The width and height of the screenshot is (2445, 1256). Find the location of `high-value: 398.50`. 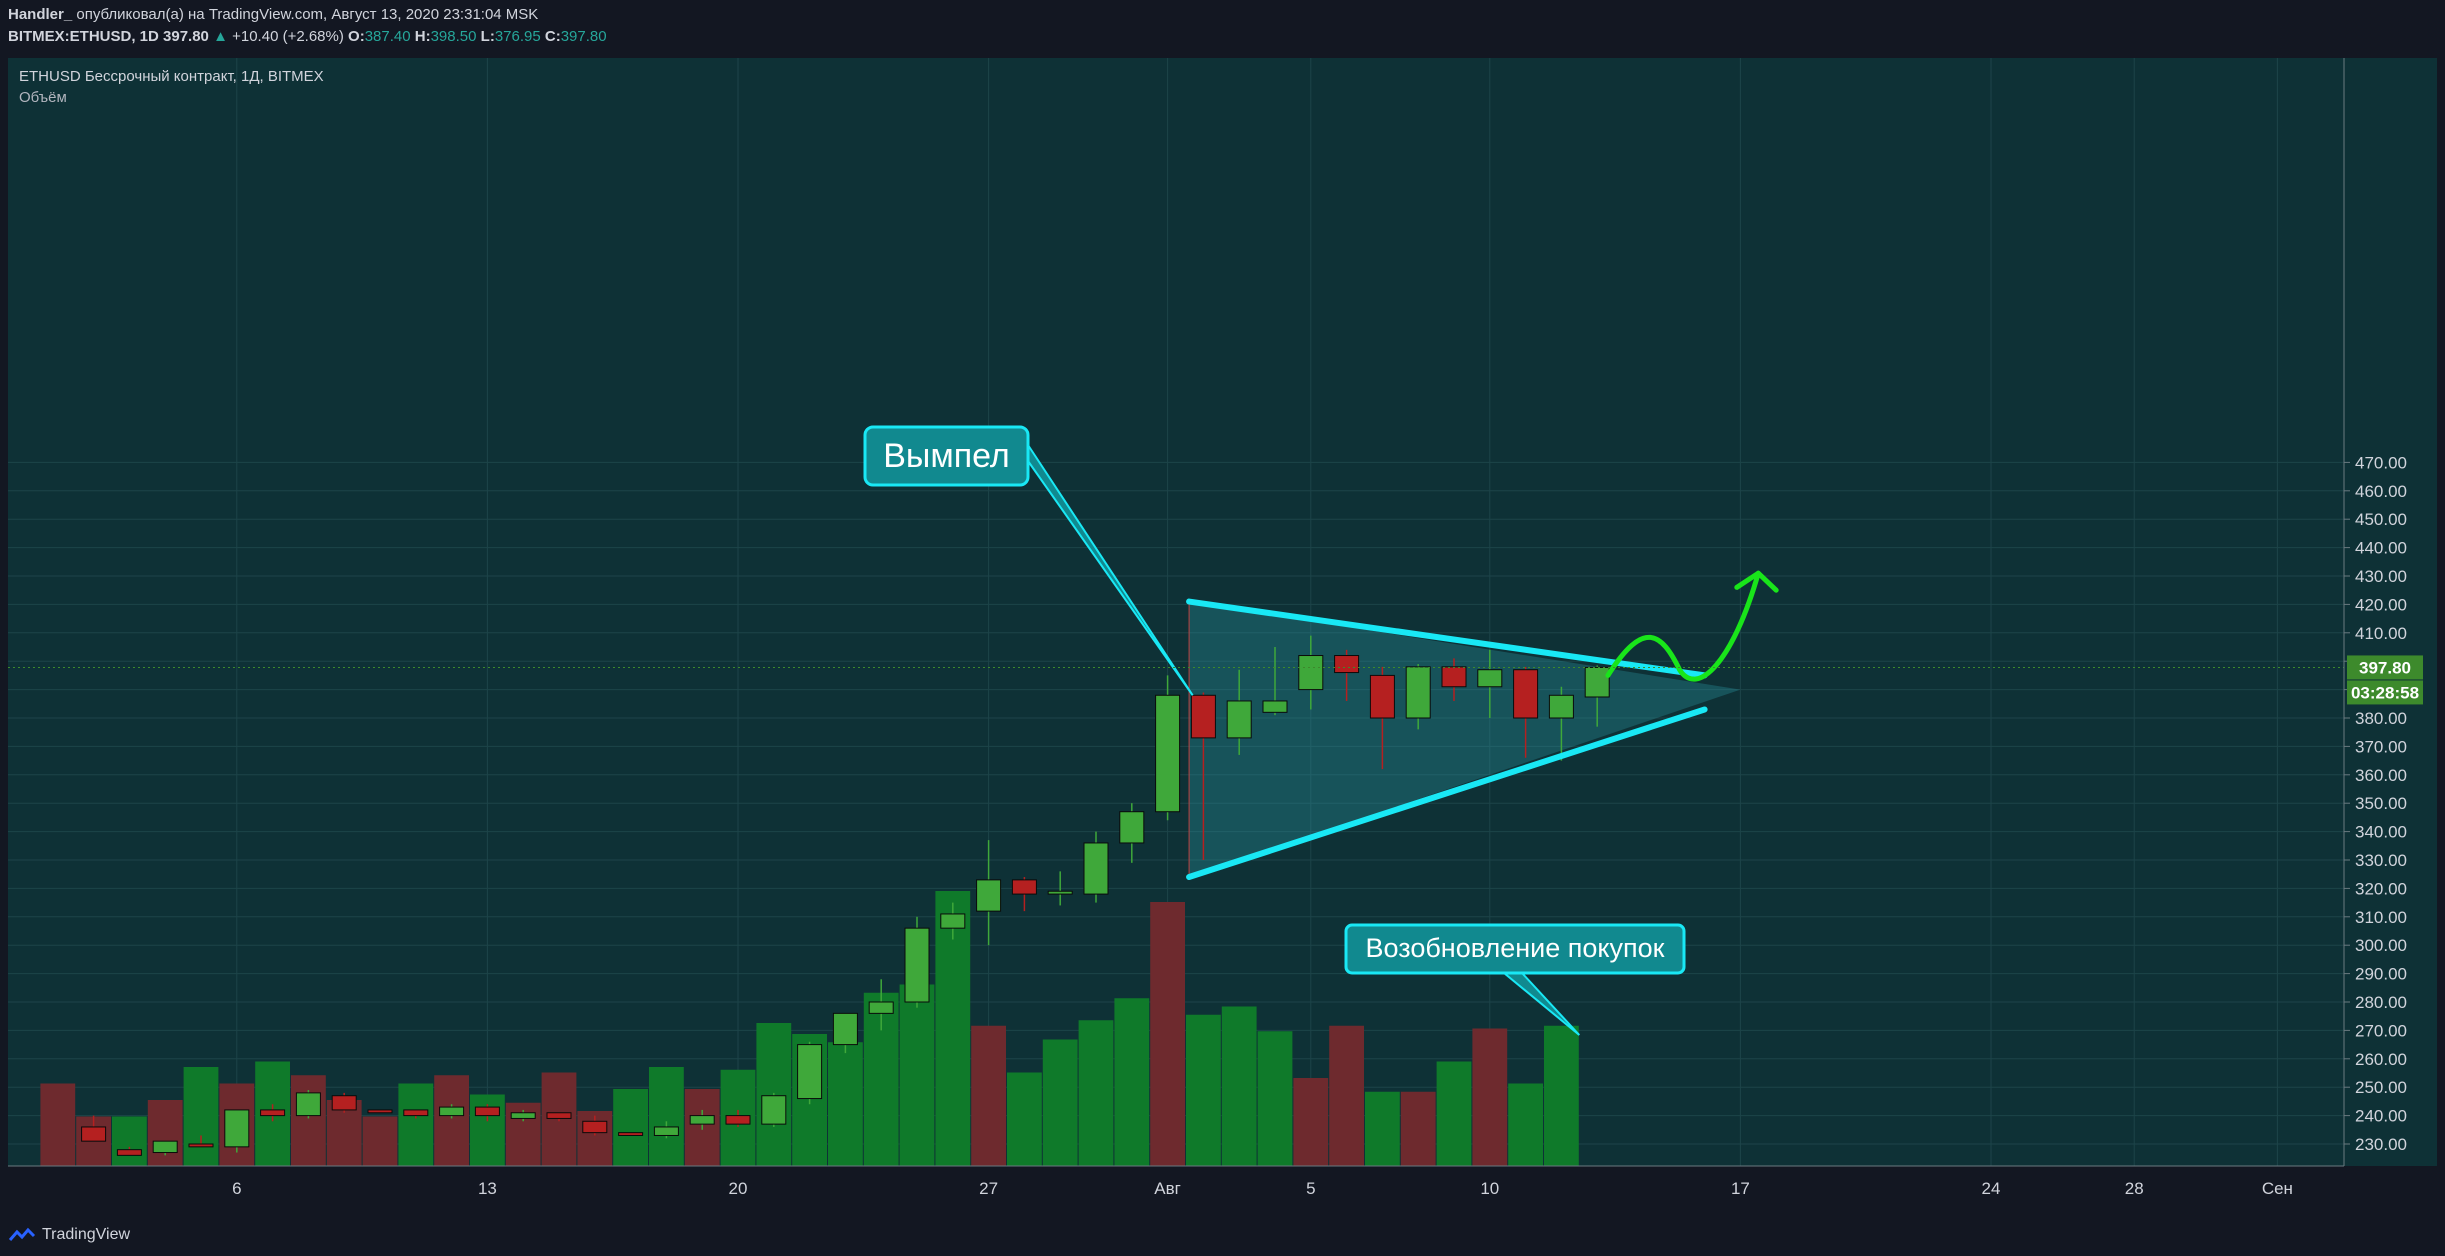

high-value: 398.50 is located at coordinates (453, 36).